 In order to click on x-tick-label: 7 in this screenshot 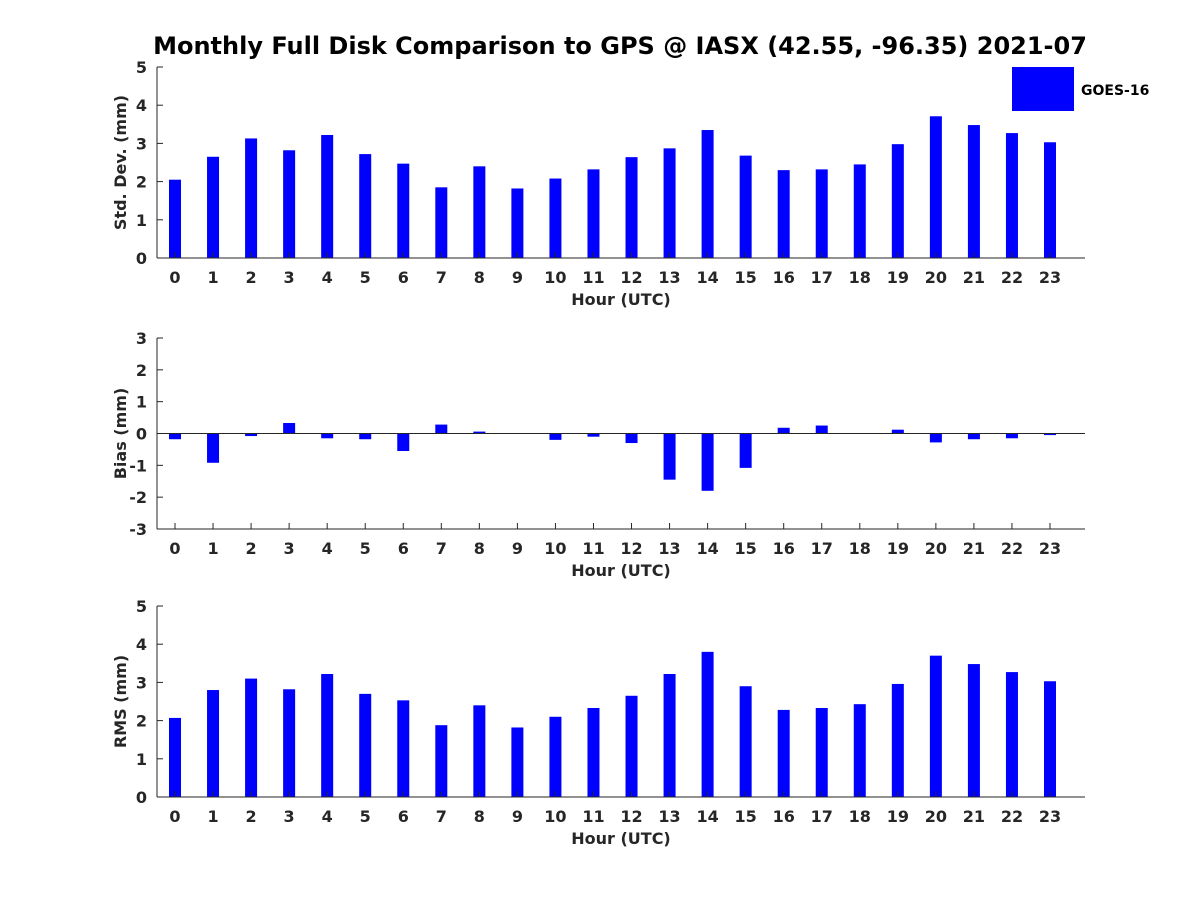, I will do `click(441, 548)`.